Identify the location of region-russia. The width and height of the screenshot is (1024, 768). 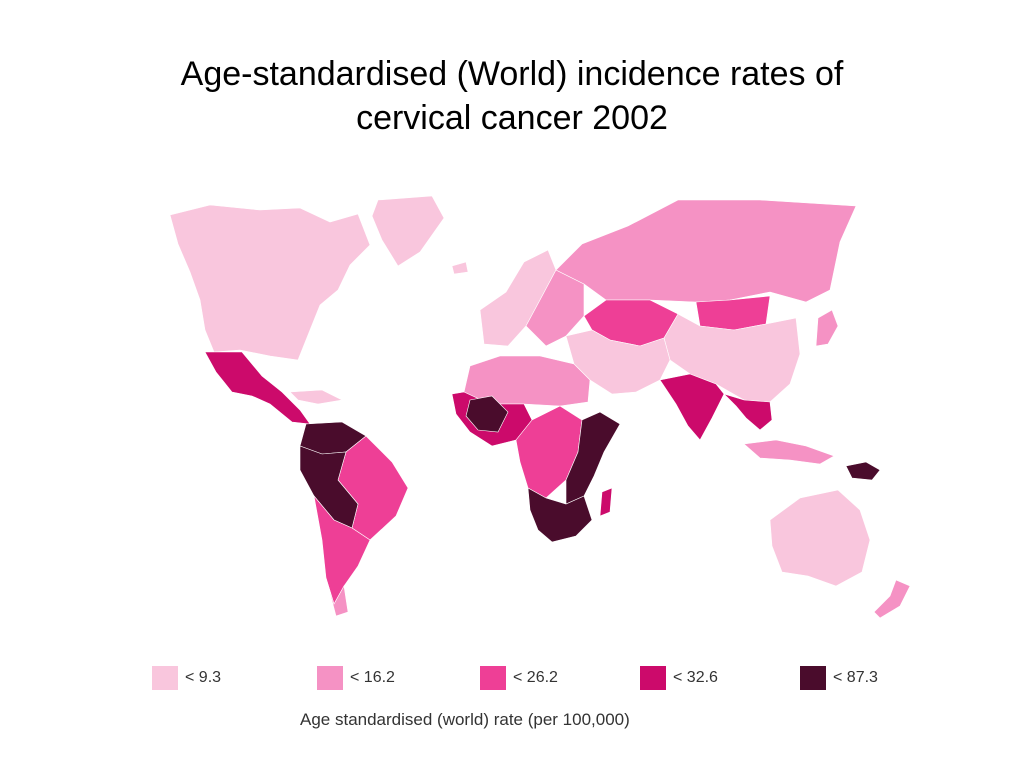
(706, 251).